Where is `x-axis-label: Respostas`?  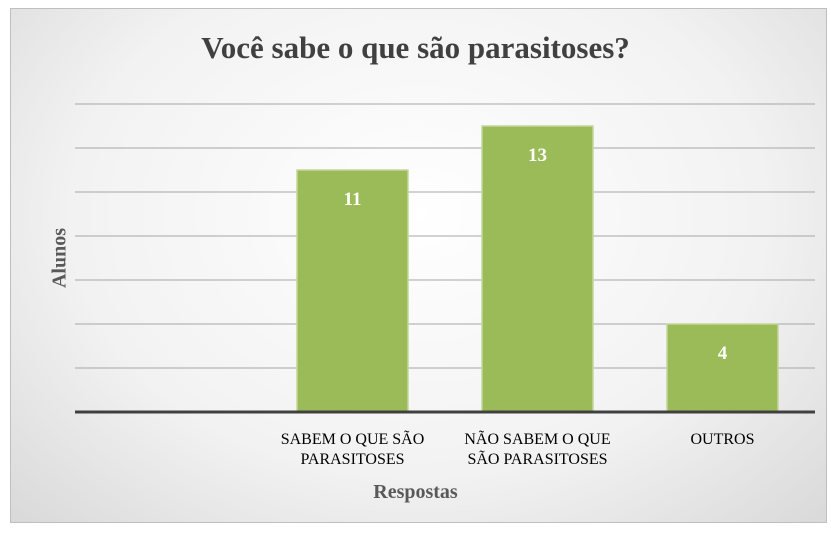 x-axis-label: Respostas is located at coordinates (415, 492).